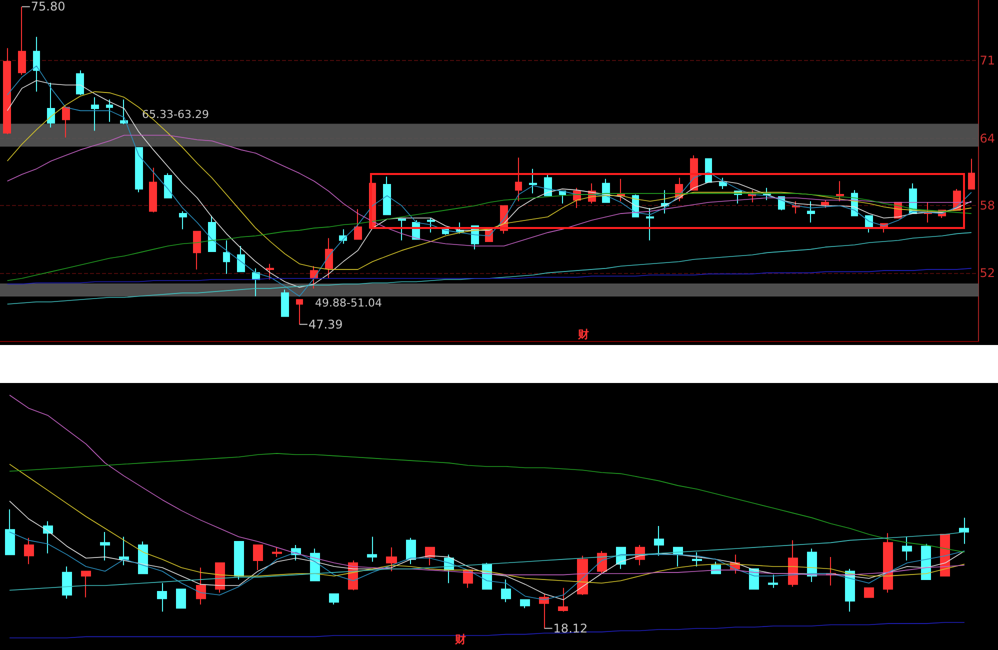  What do you see at coordinates (988, 205) in the screenshot?
I see `y-tick-label: 58` at bounding box center [988, 205].